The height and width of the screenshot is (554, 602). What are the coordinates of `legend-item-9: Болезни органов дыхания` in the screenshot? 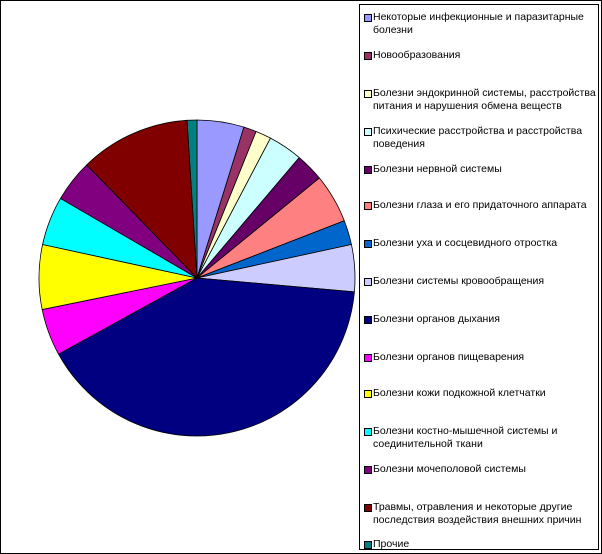 It's located at (480, 319).